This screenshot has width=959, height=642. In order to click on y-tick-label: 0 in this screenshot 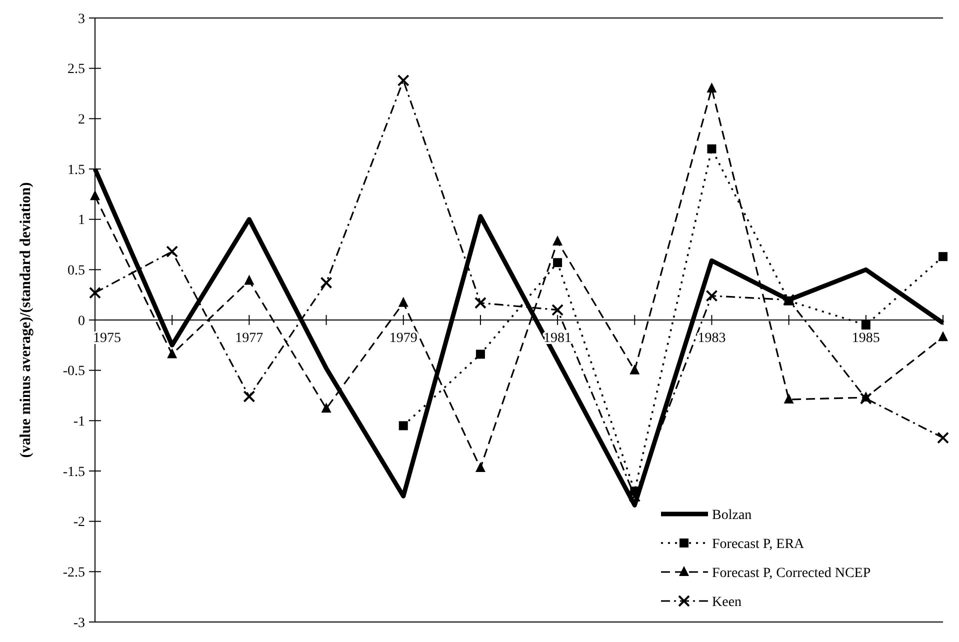, I will do `click(81, 321)`.